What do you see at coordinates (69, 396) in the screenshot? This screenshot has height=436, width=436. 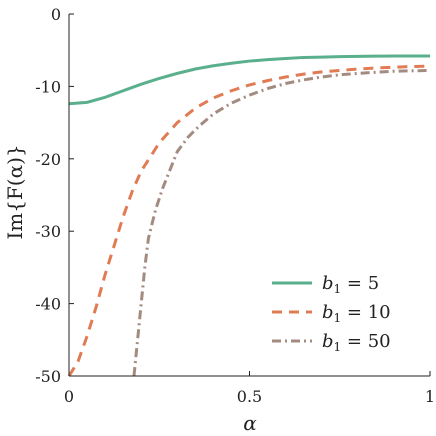 I see `x-tick-label: 0` at bounding box center [69, 396].